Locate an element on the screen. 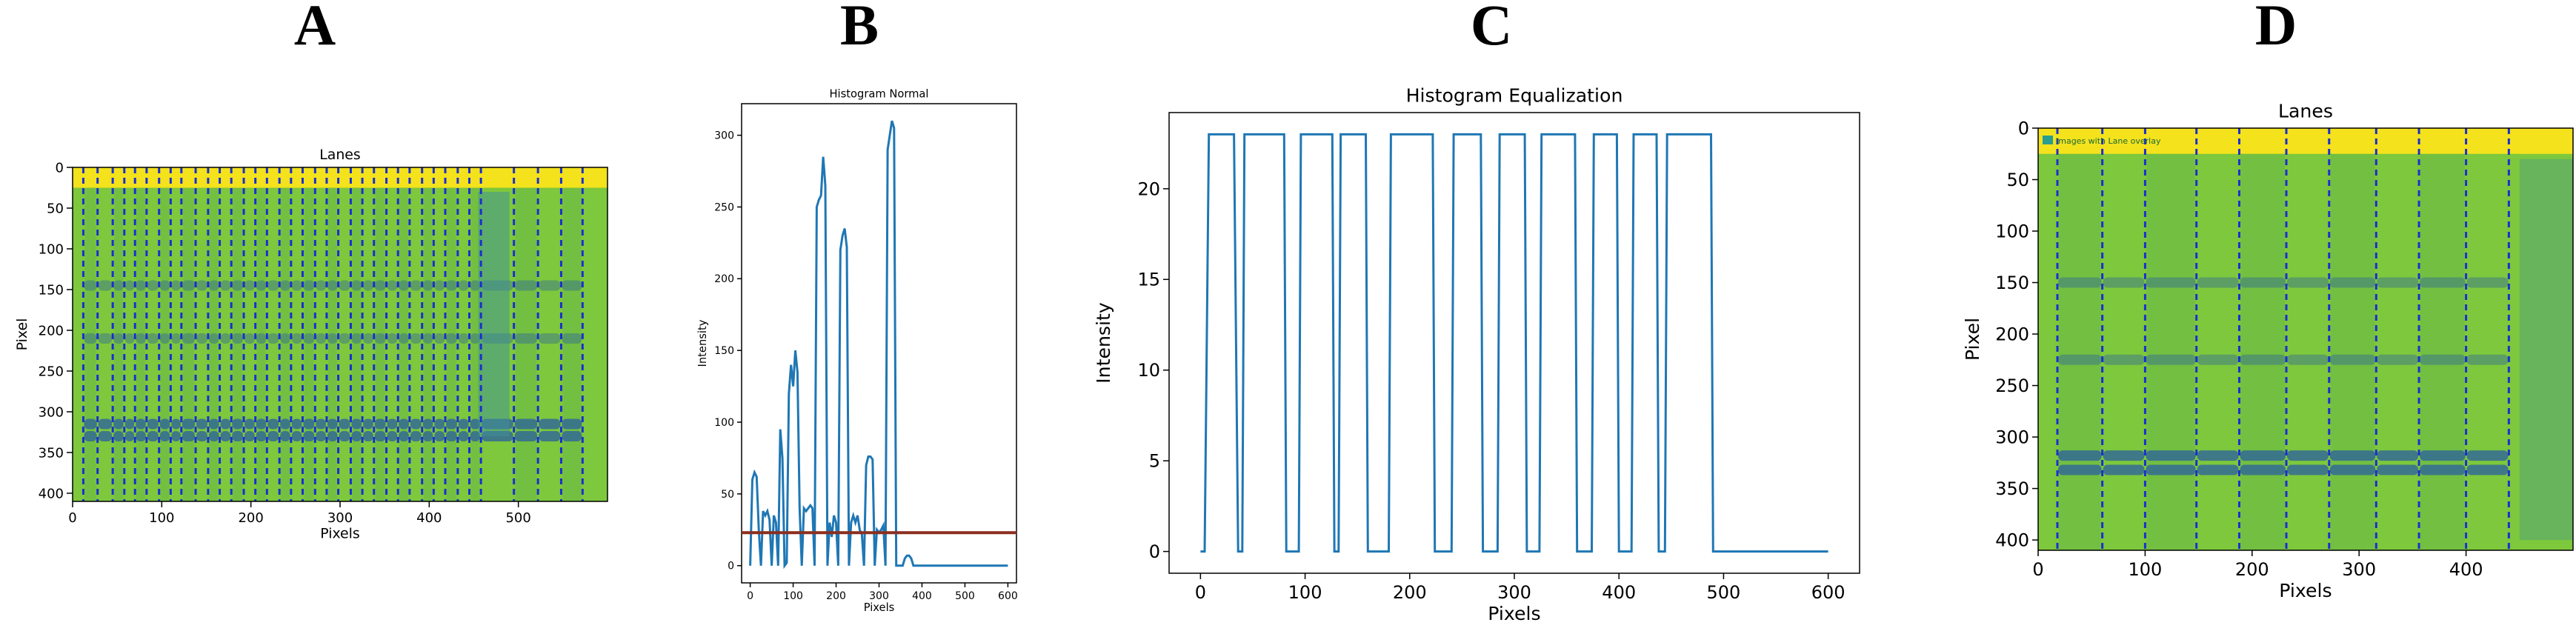 The height and width of the screenshot is (631, 2576). y-tick-label: 300 is located at coordinates (2012, 437).